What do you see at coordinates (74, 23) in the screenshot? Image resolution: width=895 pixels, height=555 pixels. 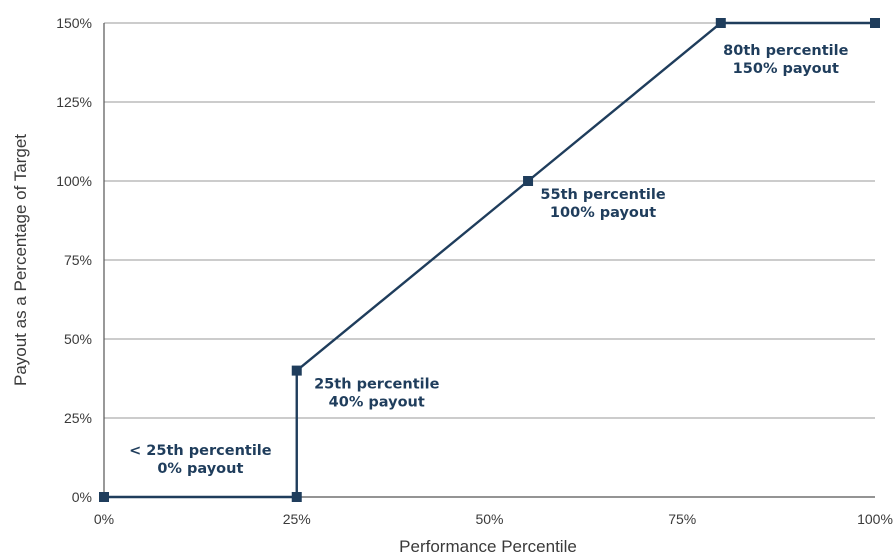 I see `y-tick-label: 150%` at bounding box center [74, 23].